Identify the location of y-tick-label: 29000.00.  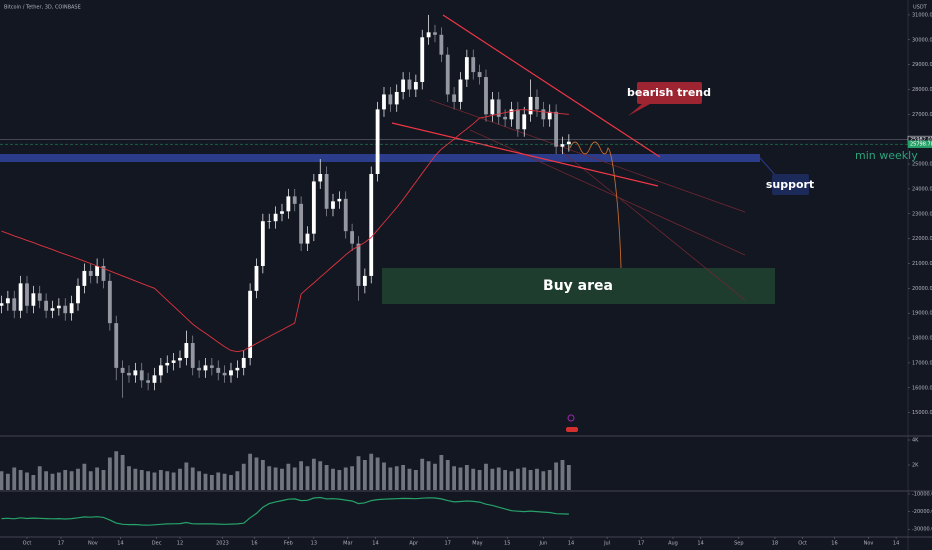
(922, 65).